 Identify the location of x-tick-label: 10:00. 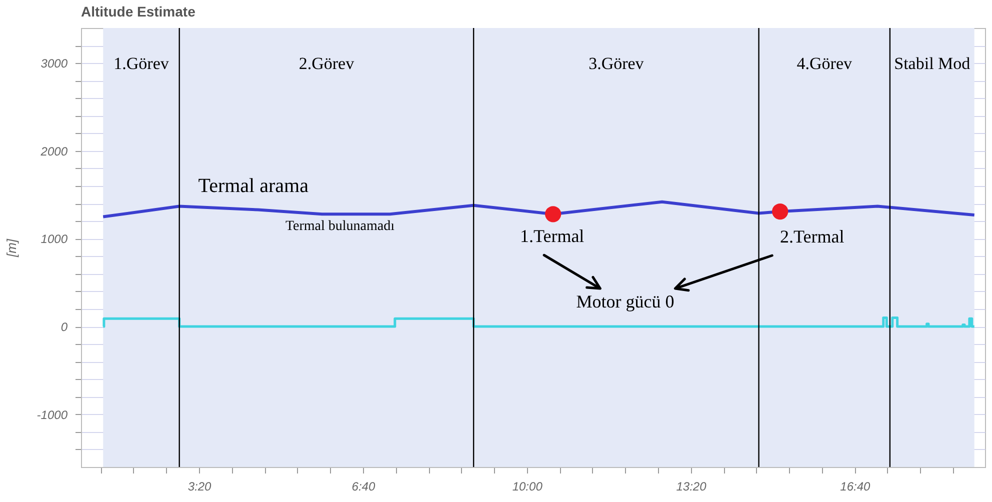
(527, 487).